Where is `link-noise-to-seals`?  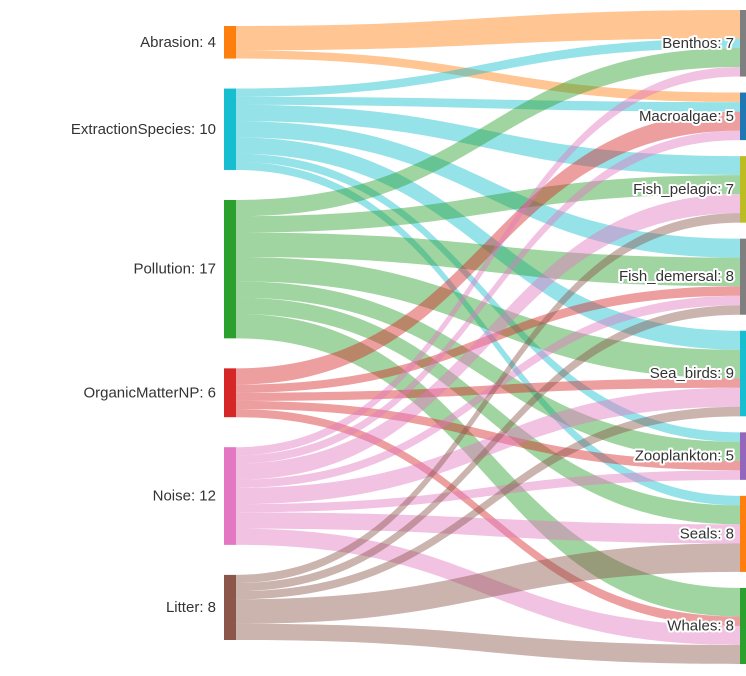 link-noise-to-seals is located at coordinates (488, 528).